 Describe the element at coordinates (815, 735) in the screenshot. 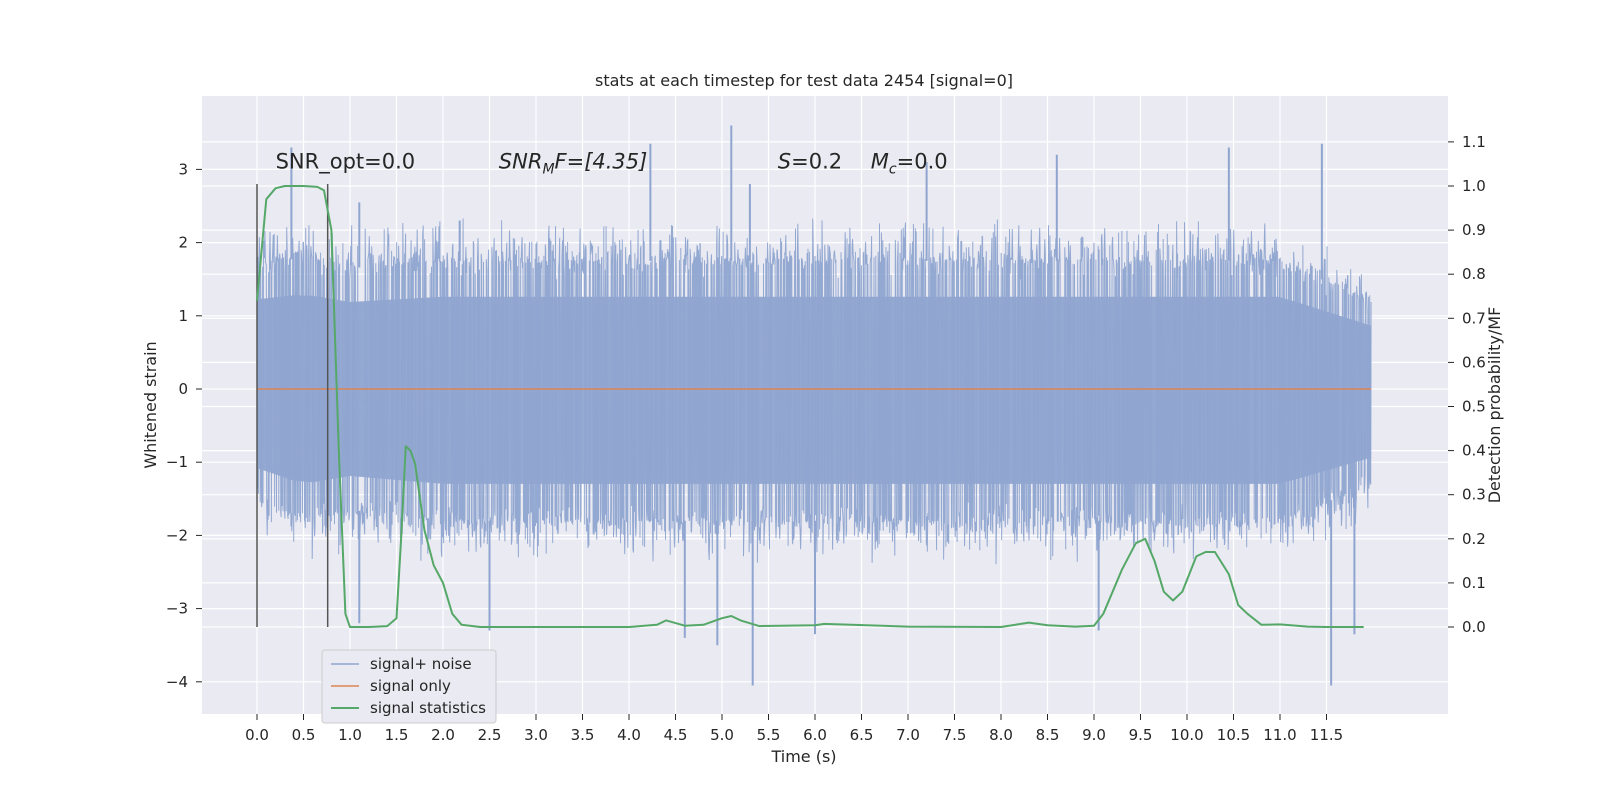

I see `x-tick-label: 6.0` at that location.